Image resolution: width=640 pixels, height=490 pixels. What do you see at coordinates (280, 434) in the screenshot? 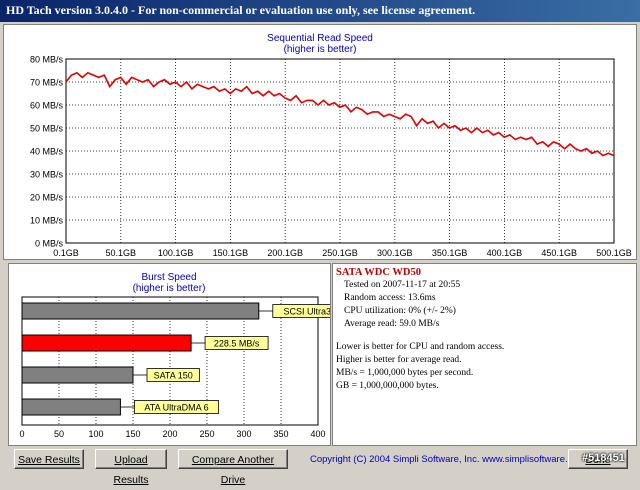
I see `burst-x-tick-label: 350` at bounding box center [280, 434].